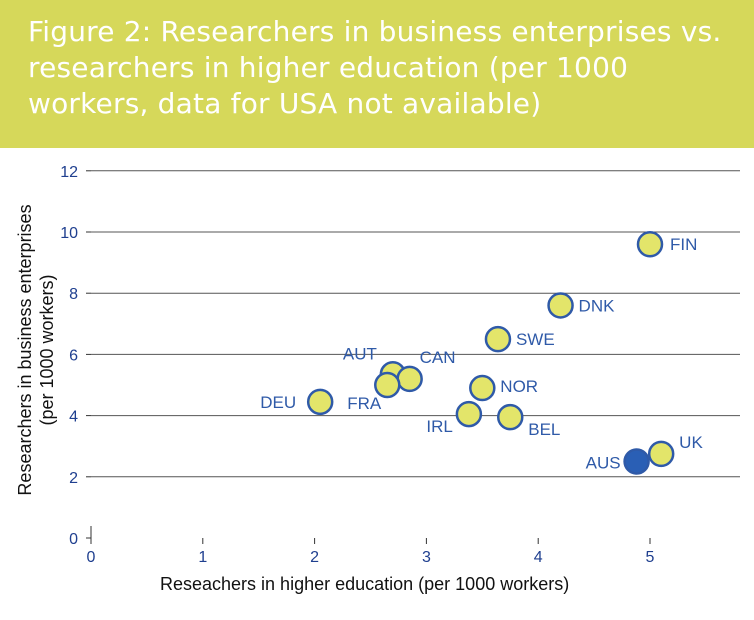 Image resolution: width=754 pixels, height=620 pixels. Describe the element at coordinates (510, 417) in the screenshot. I see `point-marker-bel` at that location.